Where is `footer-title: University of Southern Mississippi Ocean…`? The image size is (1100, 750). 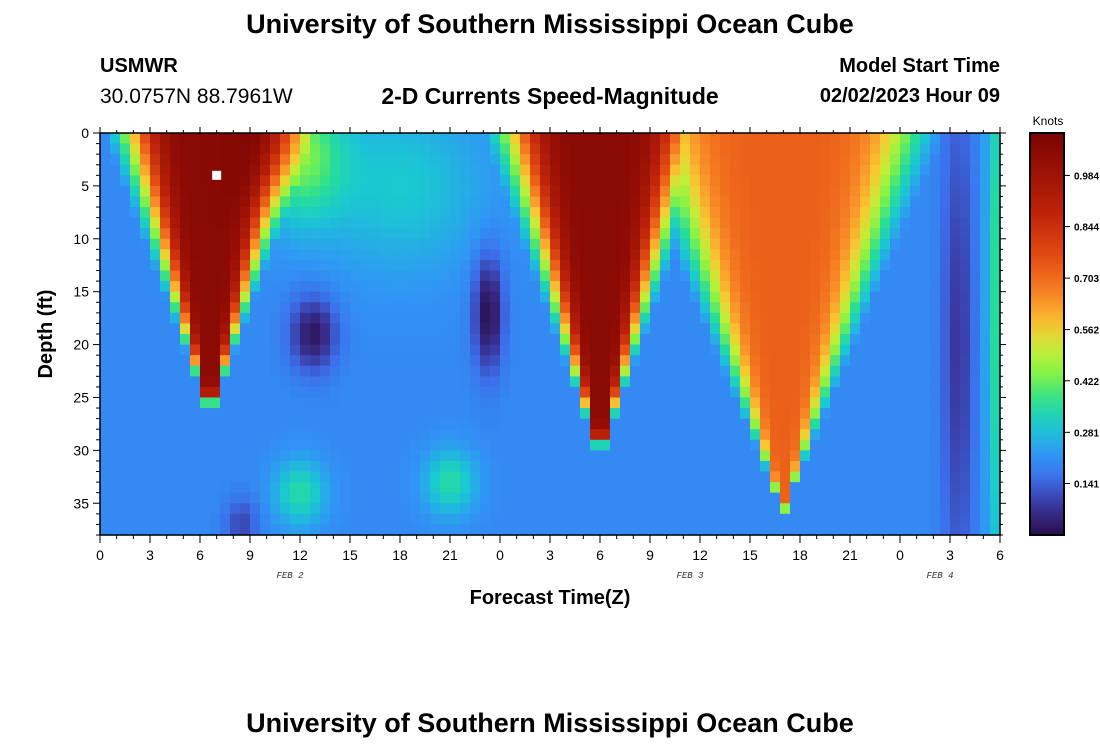 footer-title: University of Southern Mississippi Ocean… is located at coordinates (550, 723).